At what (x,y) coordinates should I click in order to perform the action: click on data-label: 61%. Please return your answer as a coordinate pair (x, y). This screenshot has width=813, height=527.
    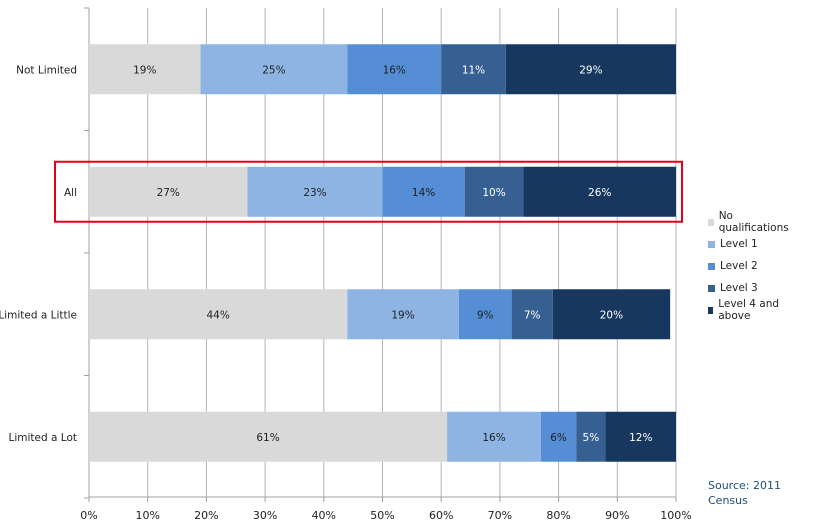
    Looking at the image, I should click on (267, 438).